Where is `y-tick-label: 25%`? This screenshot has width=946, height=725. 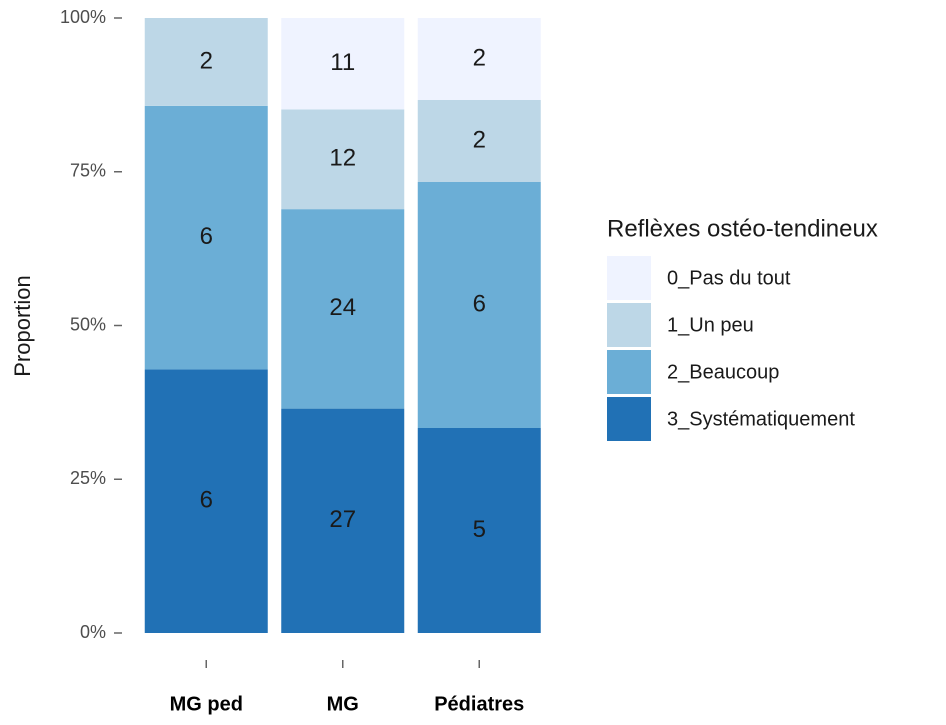 y-tick-label: 25% is located at coordinates (88, 478).